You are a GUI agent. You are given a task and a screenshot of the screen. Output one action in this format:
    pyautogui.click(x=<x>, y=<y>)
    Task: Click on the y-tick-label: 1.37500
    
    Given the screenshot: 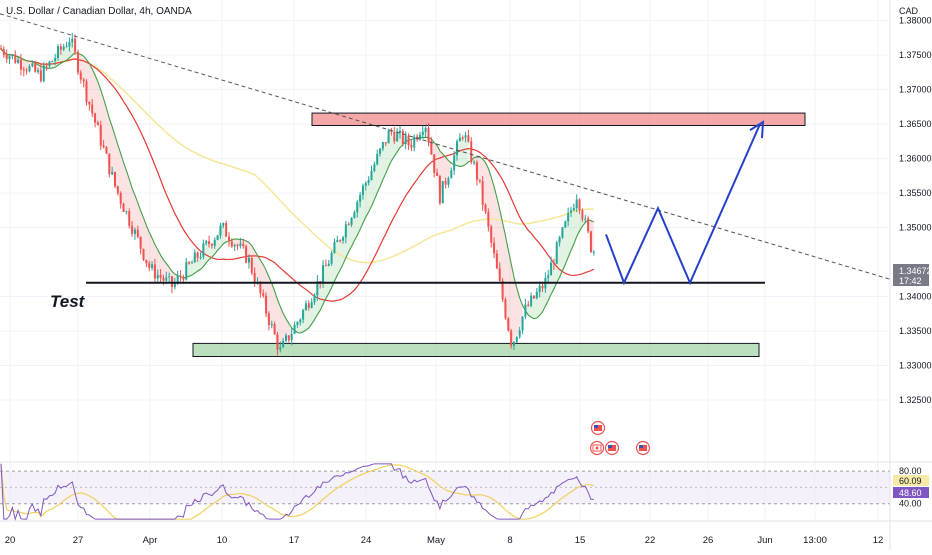 What is the action you would take?
    pyautogui.click(x=915, y=55)
    